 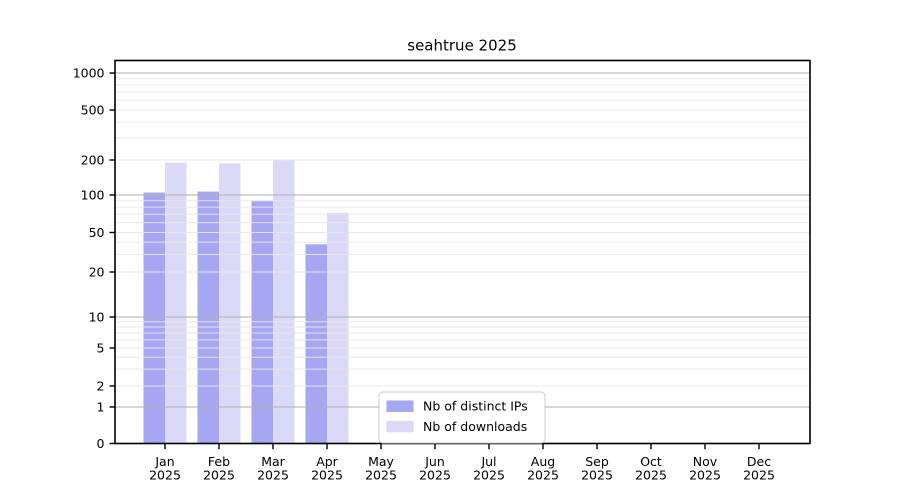 I want to click on x-tick-label-month-apr: Apr, so click(x=327, y=461).